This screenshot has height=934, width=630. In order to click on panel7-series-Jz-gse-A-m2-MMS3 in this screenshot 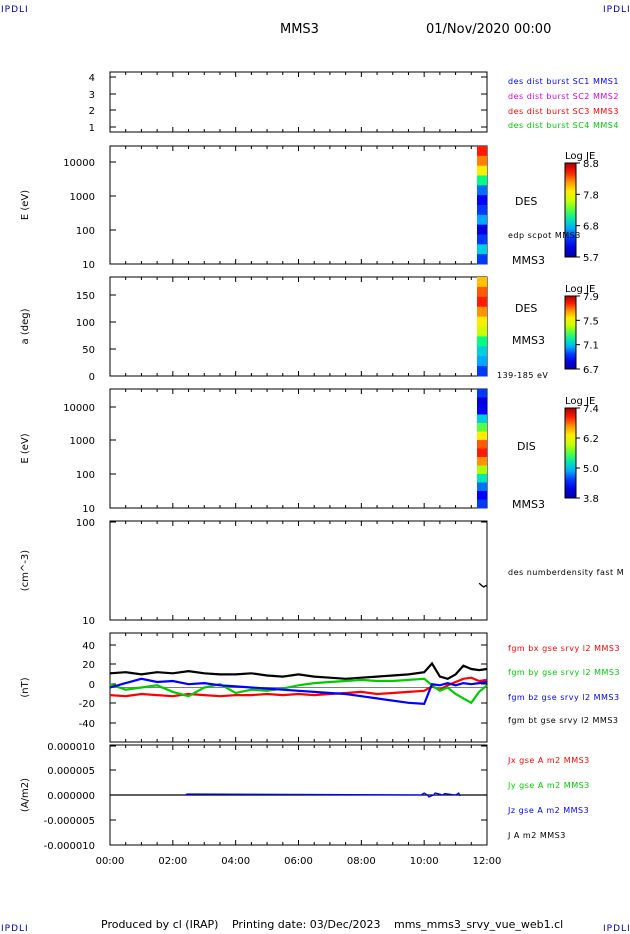, I will do `click(323, 795)`.